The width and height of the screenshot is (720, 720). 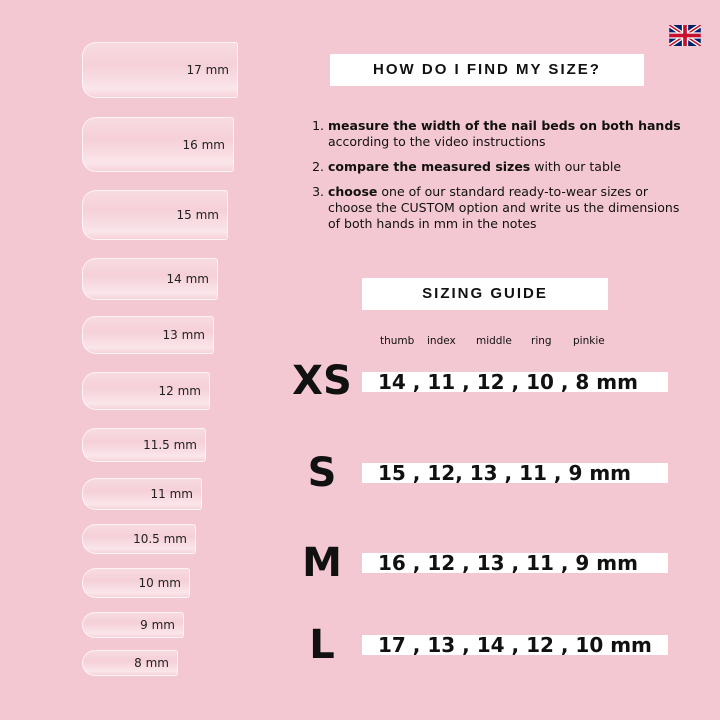 What do you see at coordinates (441, 341) in the screenshot?
I see `header-index: index` at bounding box center [441, 341].